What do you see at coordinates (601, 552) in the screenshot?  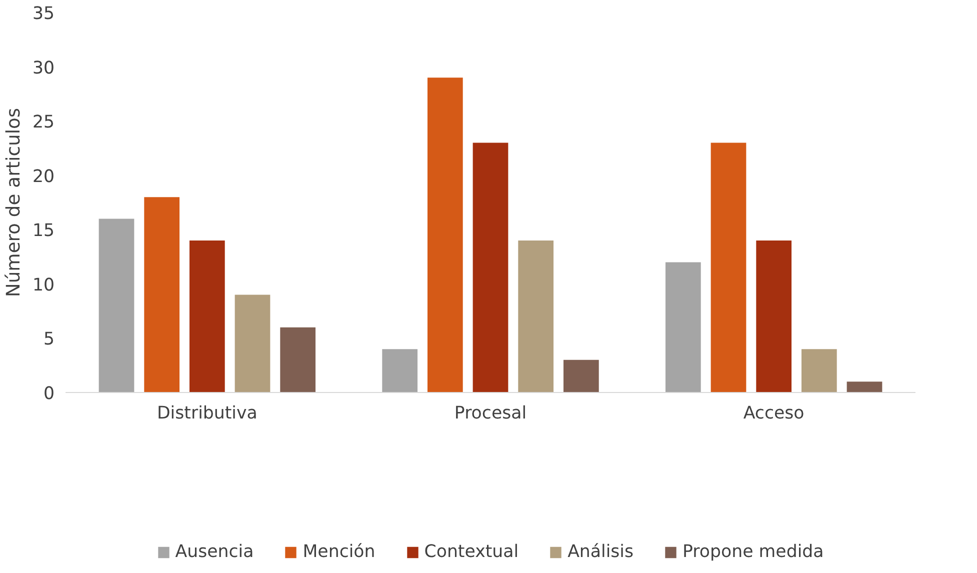 I see `legend-label: Análisis` at bounding box center [601, 552].